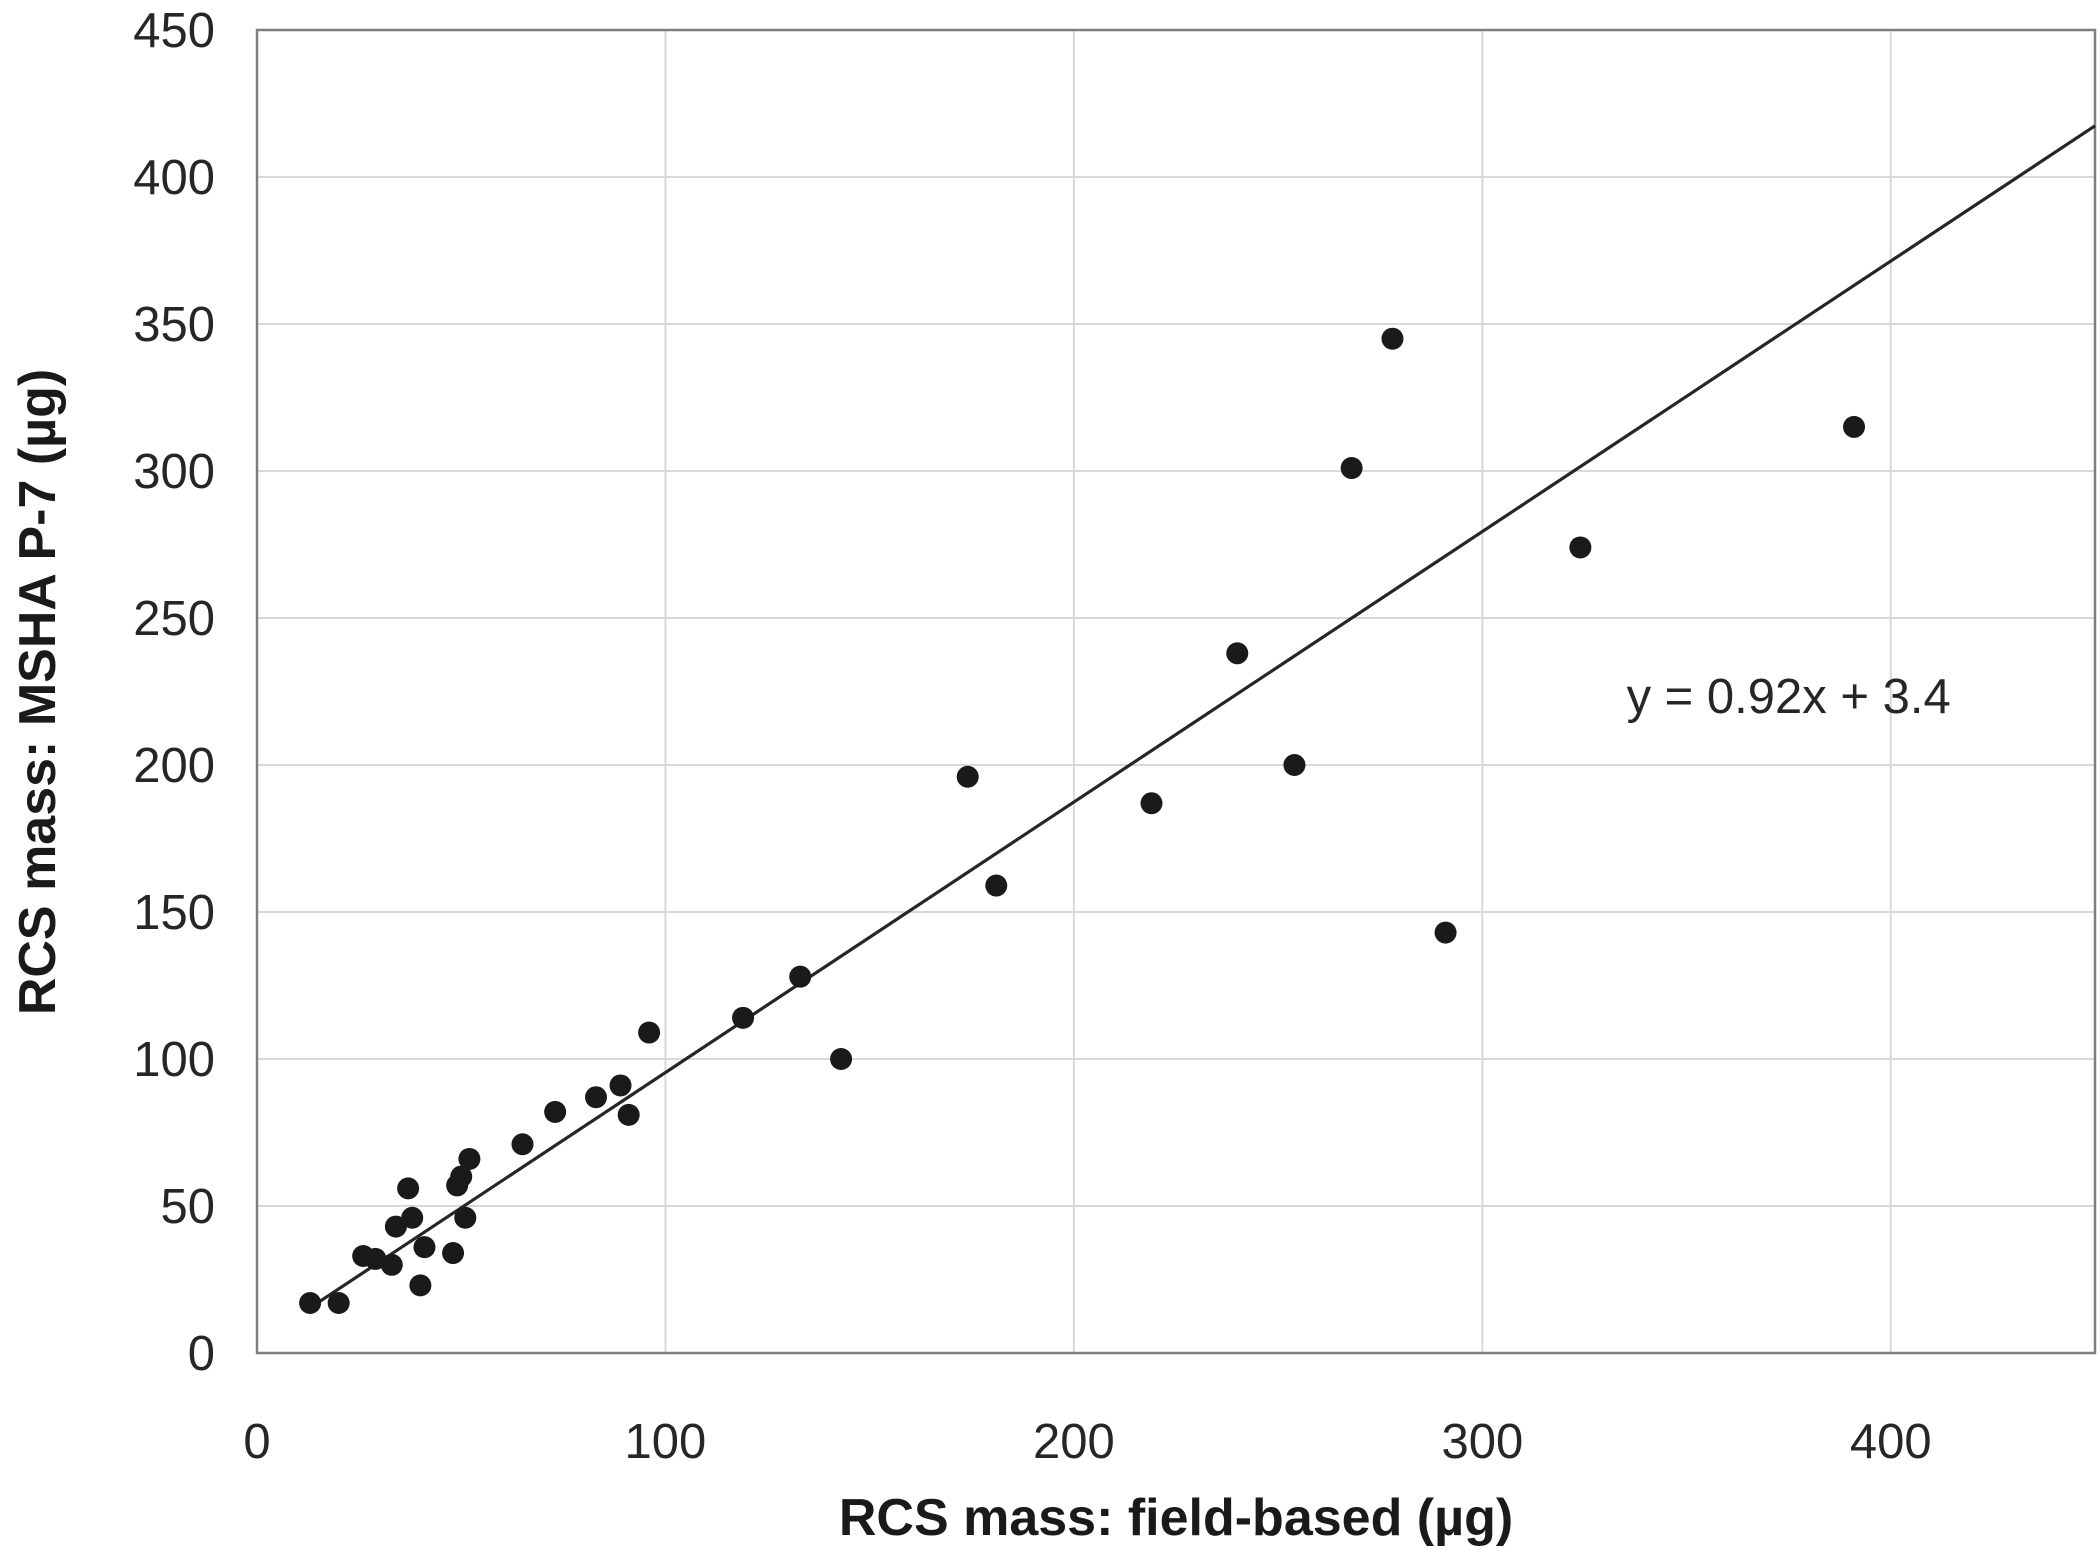  What do you see at coordinates (1482, 1442) in the screenshot?
I see `x-tick-label: 300` at bounding box center [1482, 1442].